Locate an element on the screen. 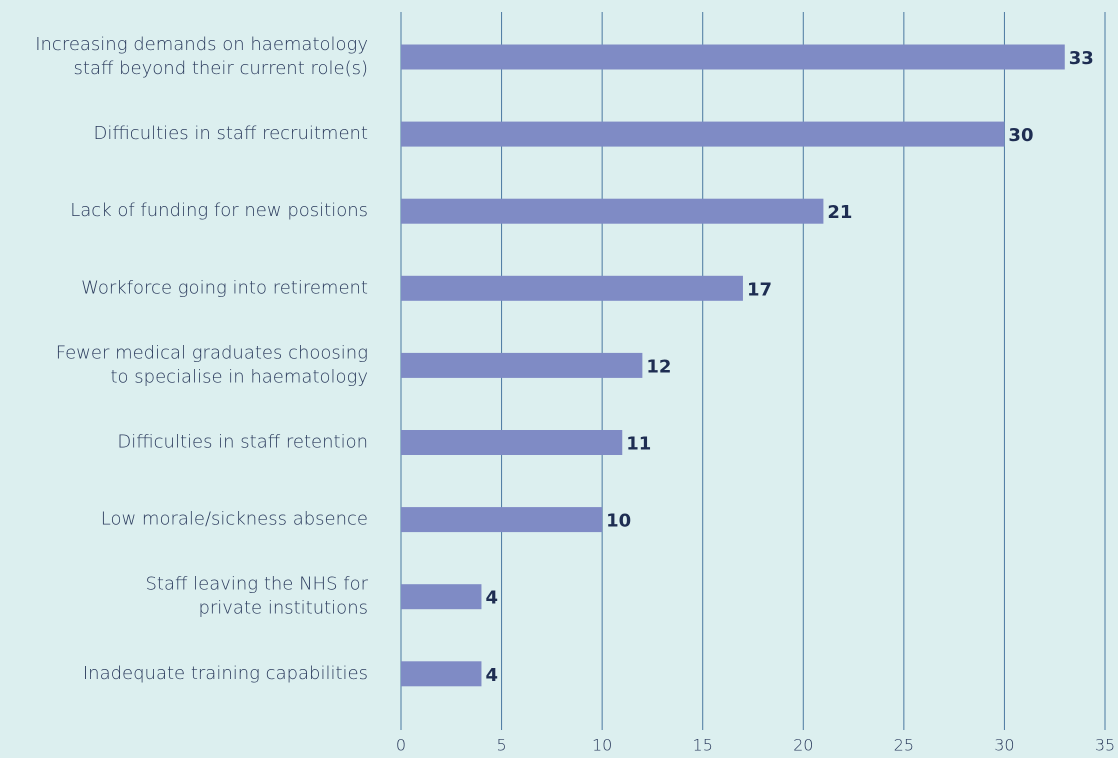 This screenshot has width=1118, height=758. x-tick-label: 30 is located at coordinates (1004, 745).